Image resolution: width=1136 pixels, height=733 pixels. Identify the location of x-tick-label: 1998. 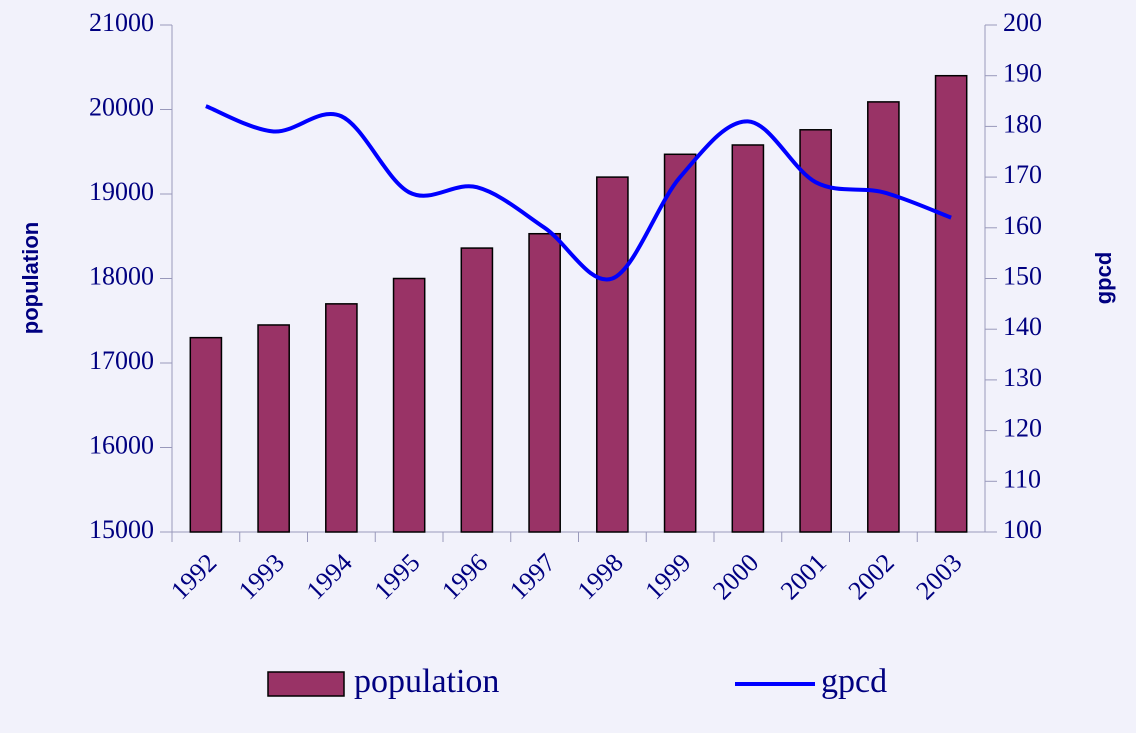
(600, 576).